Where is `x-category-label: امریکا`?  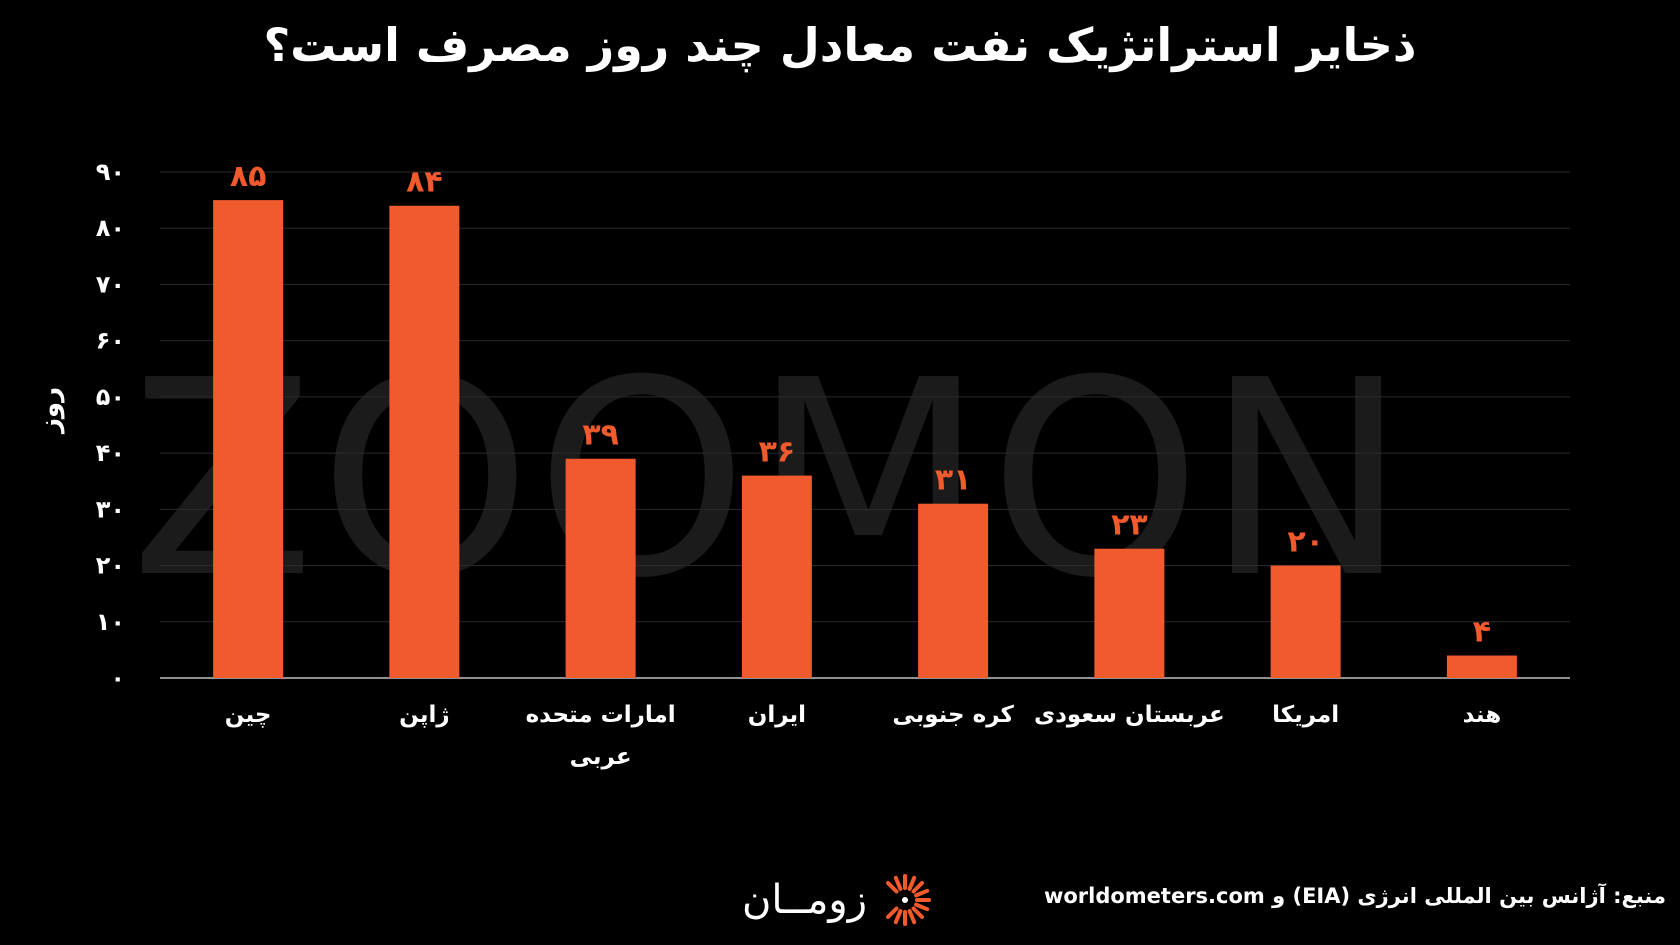 x-category-label: امریکا is located at coordinates (1305, 715).